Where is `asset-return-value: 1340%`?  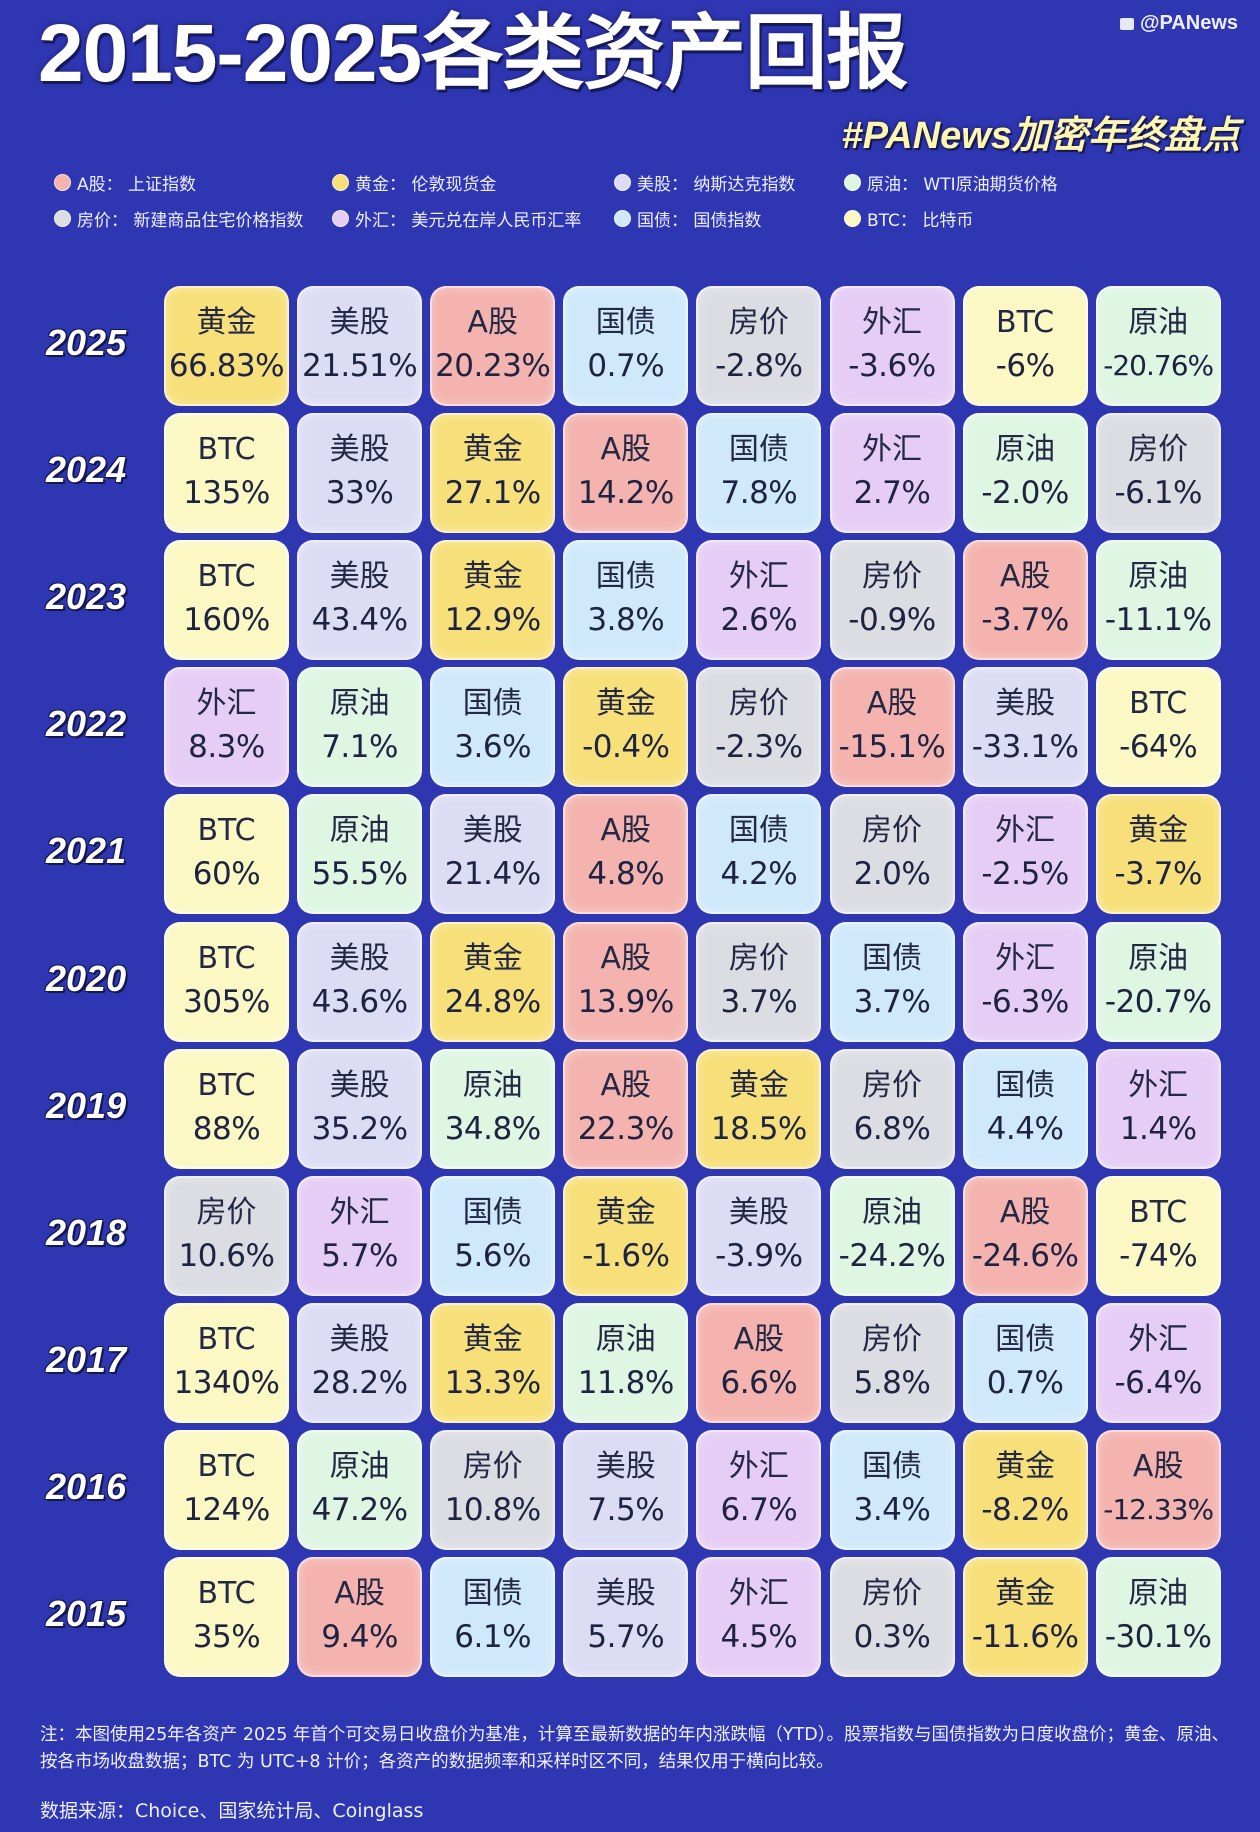 asset-return-value: 1340% is located at coordinates (226, 1382).